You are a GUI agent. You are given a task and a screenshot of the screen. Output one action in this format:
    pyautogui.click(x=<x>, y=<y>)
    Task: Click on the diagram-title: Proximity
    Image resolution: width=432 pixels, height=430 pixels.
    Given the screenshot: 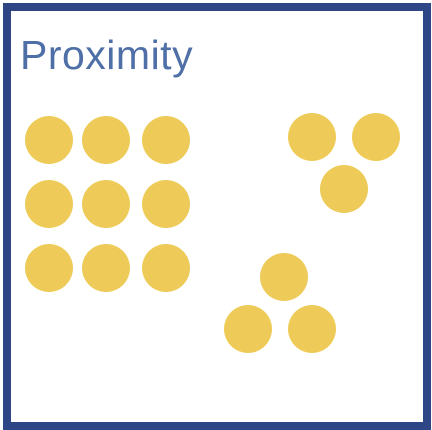 What is the action you would take?
    pyautogui.click(x=107, y=55)
    